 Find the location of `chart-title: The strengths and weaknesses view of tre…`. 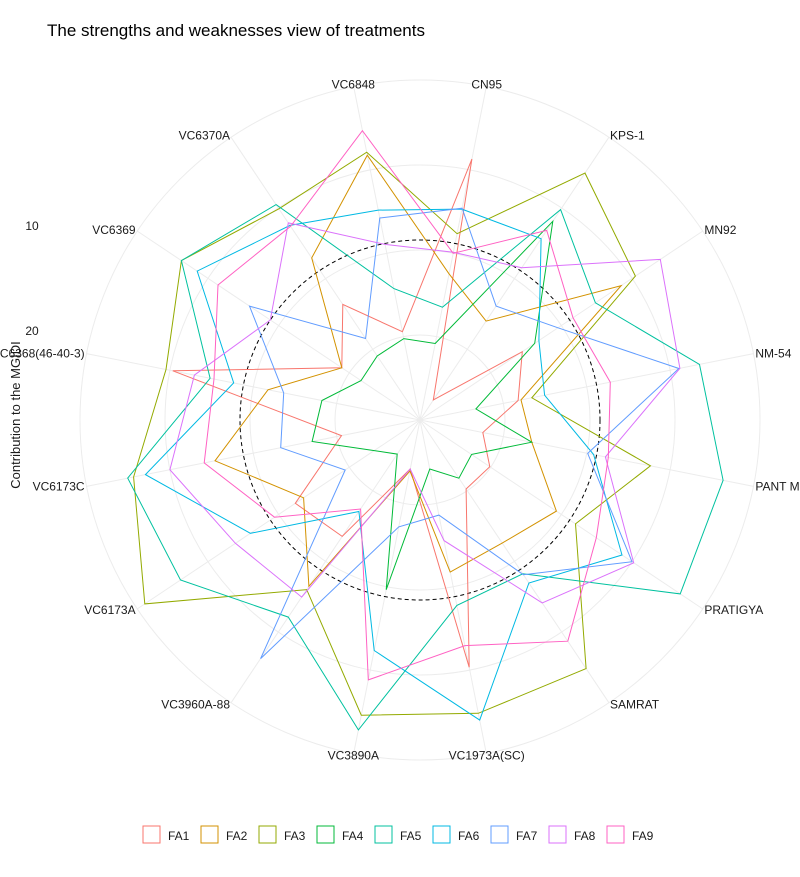

chart-title: The strengths and weaknesses view of tre… is located at coordinates (236, 30).